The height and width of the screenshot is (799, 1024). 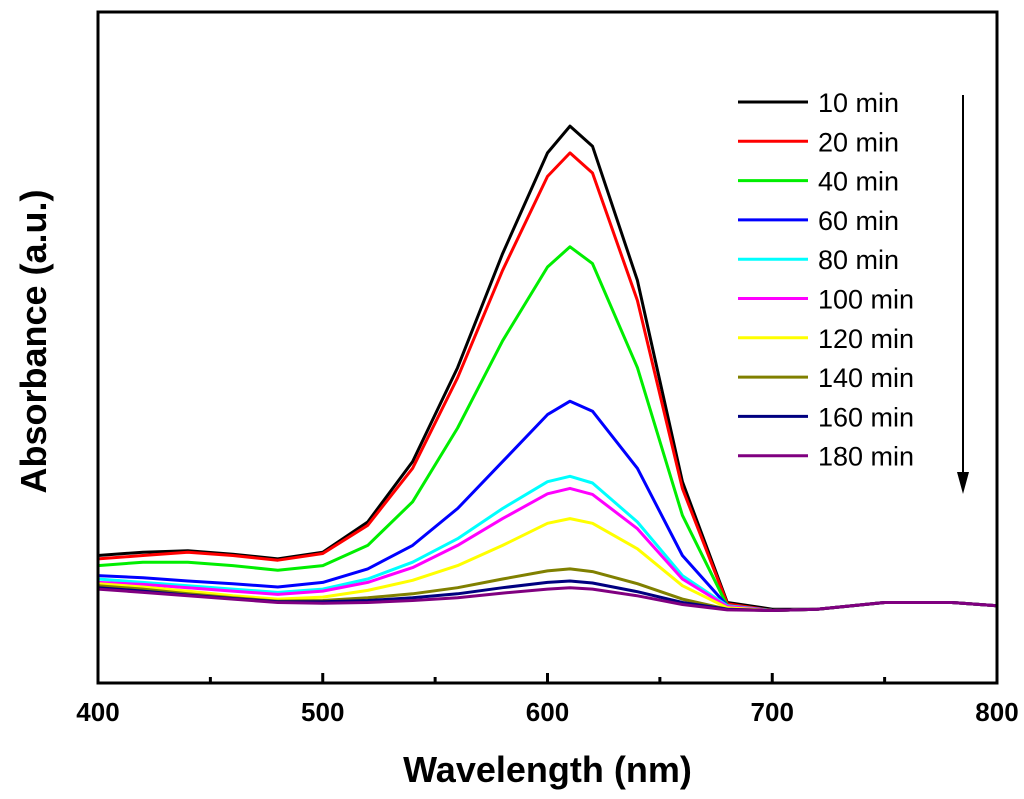 I want to click on x-tick-label: 500, so click(x=322, y=712).